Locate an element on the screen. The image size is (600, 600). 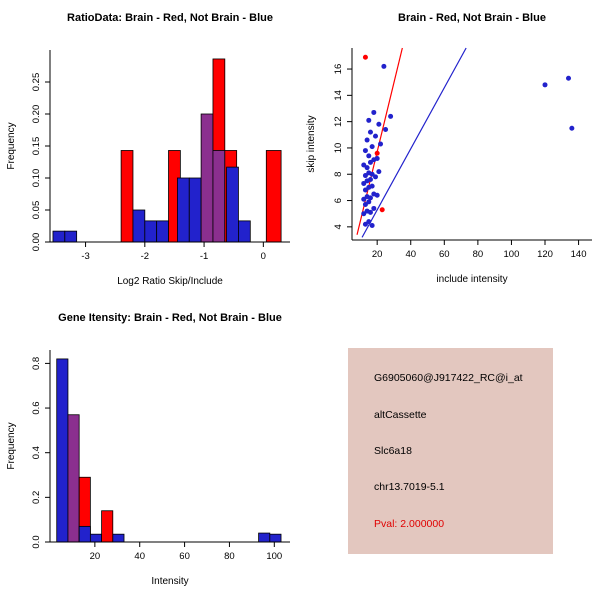
y-tick-label: 10 is located at coordinates (338, 148).